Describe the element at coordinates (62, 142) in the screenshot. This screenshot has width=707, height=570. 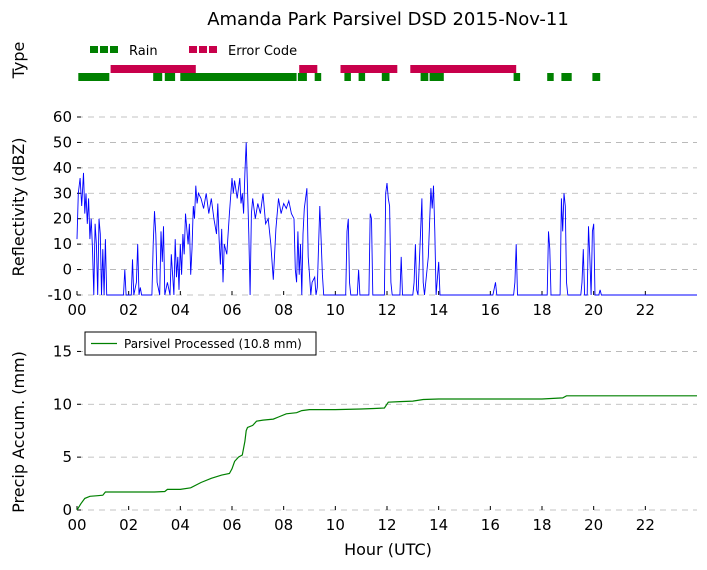
I see `reflectivity-ytick-label-6: 50` at that location.